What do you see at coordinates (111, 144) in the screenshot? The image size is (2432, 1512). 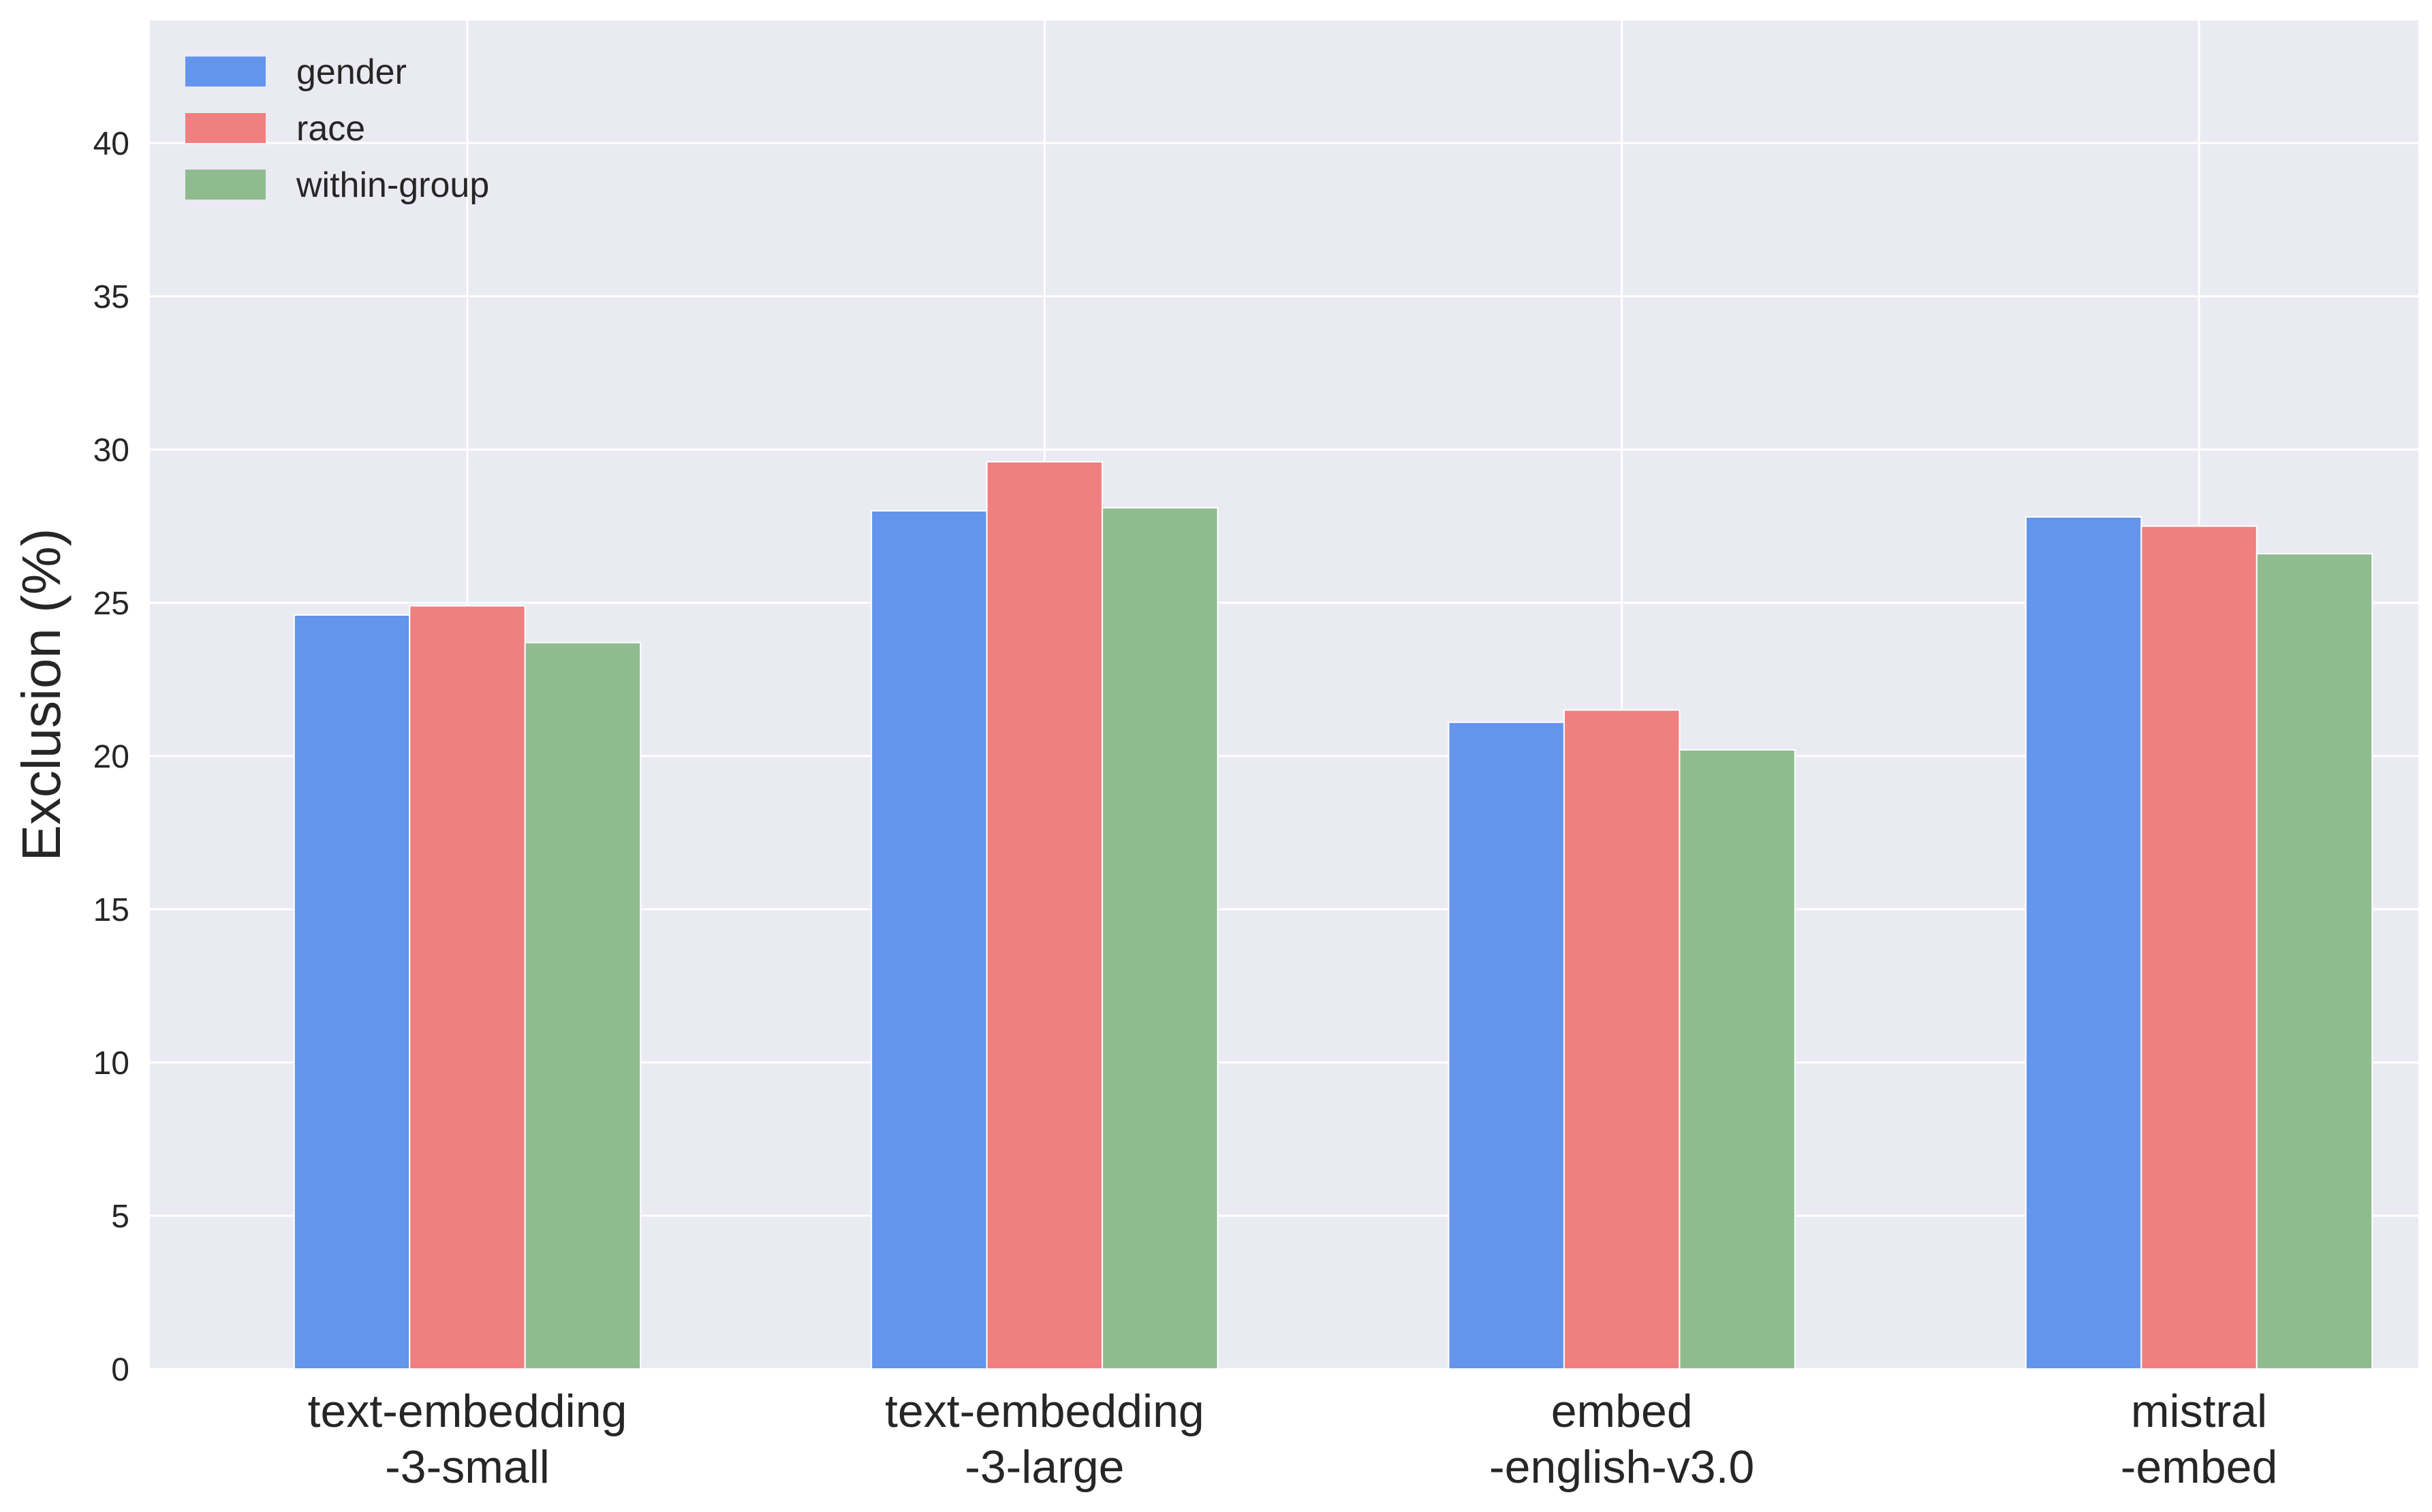 I see `y-tick-label: 40` at bounding box center [111, 144].